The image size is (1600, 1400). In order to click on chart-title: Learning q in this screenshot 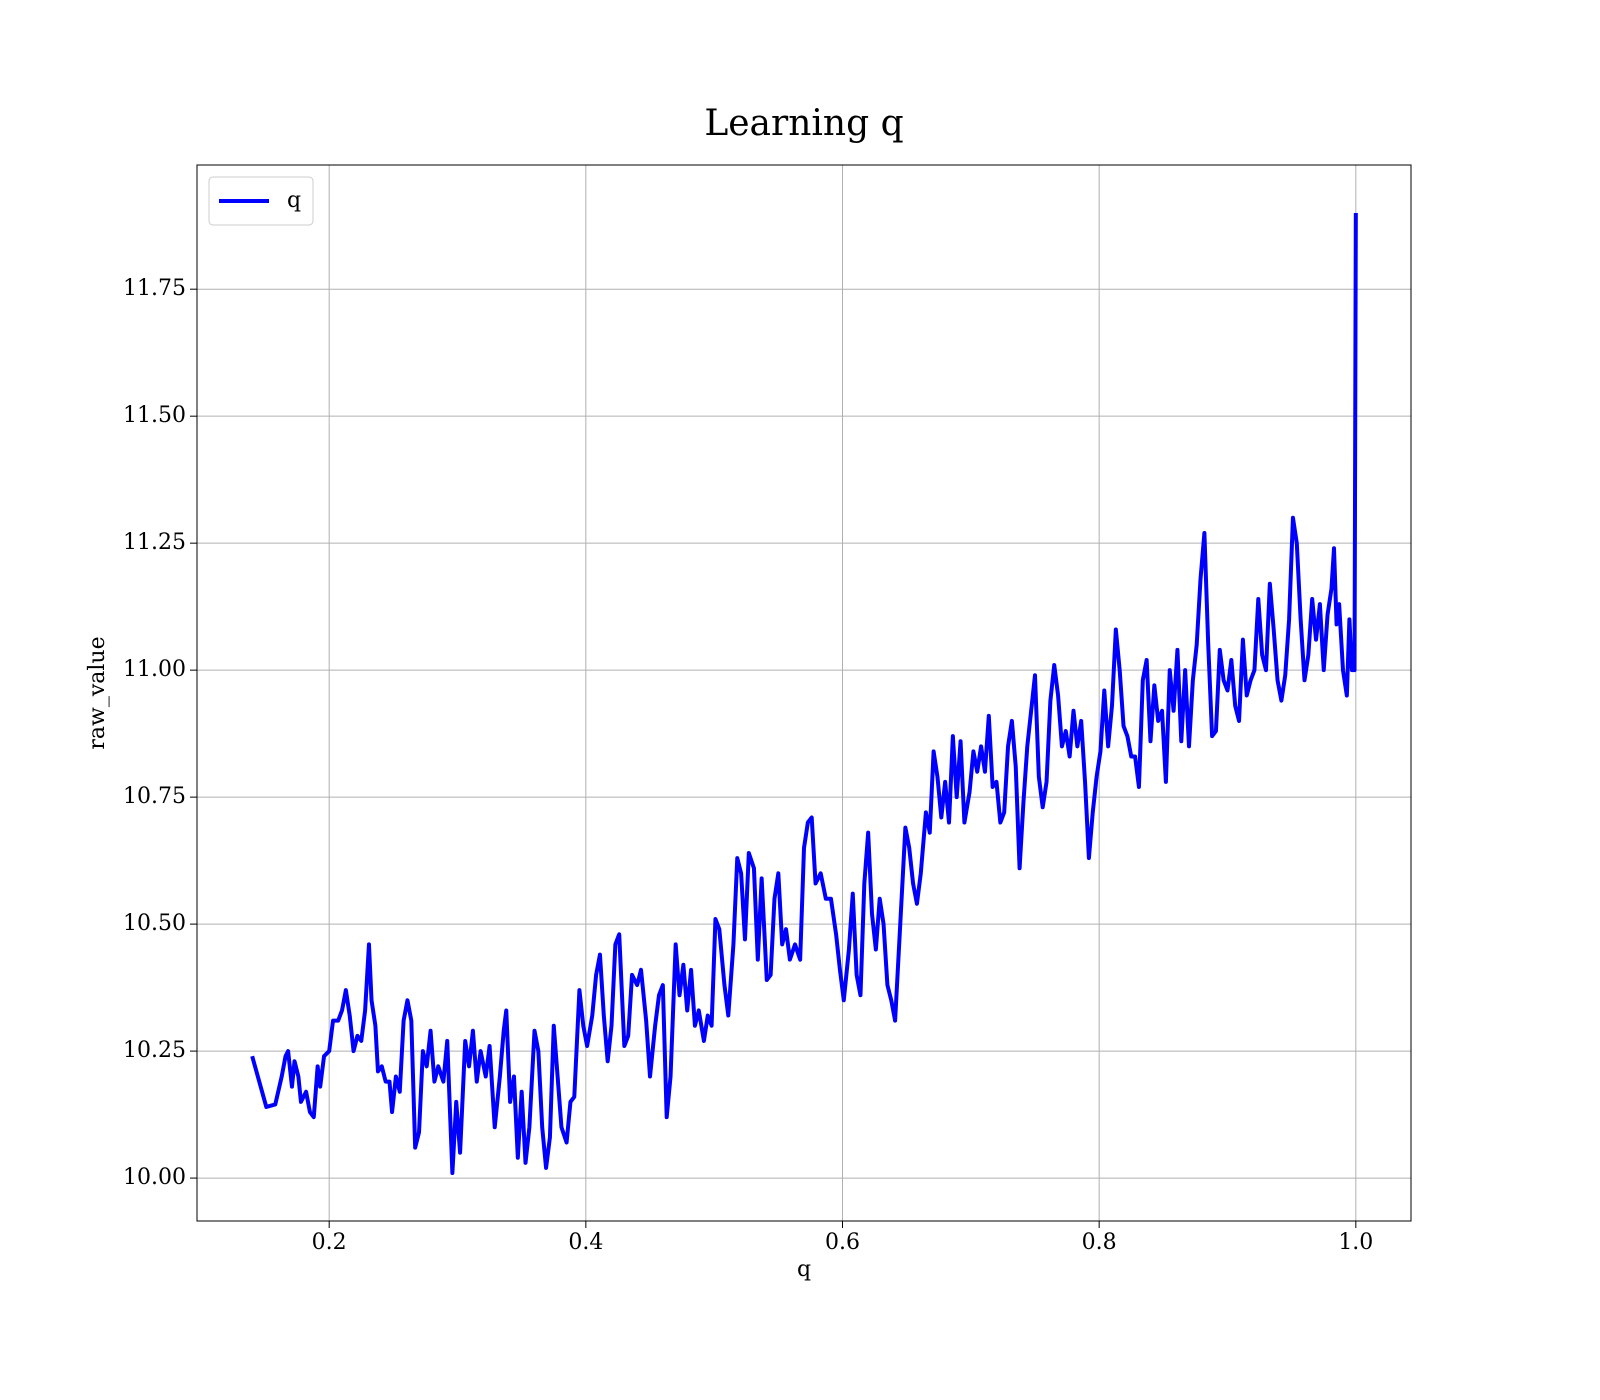, I will do `click(803, 123)`.